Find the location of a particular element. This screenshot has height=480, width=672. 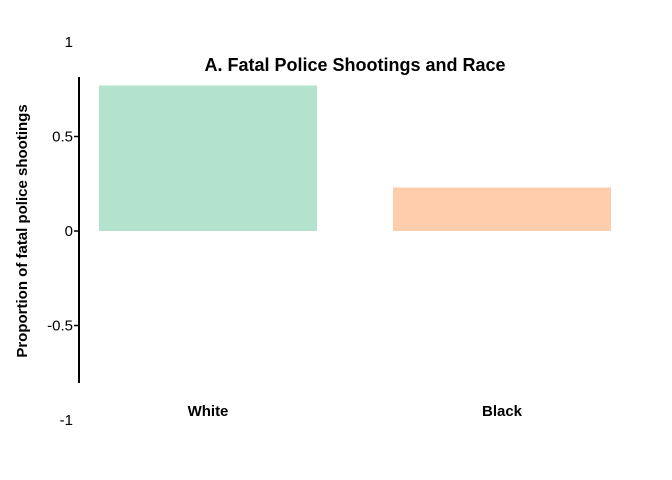

y-tick-label: 1 is located at coordinates (69, 42).